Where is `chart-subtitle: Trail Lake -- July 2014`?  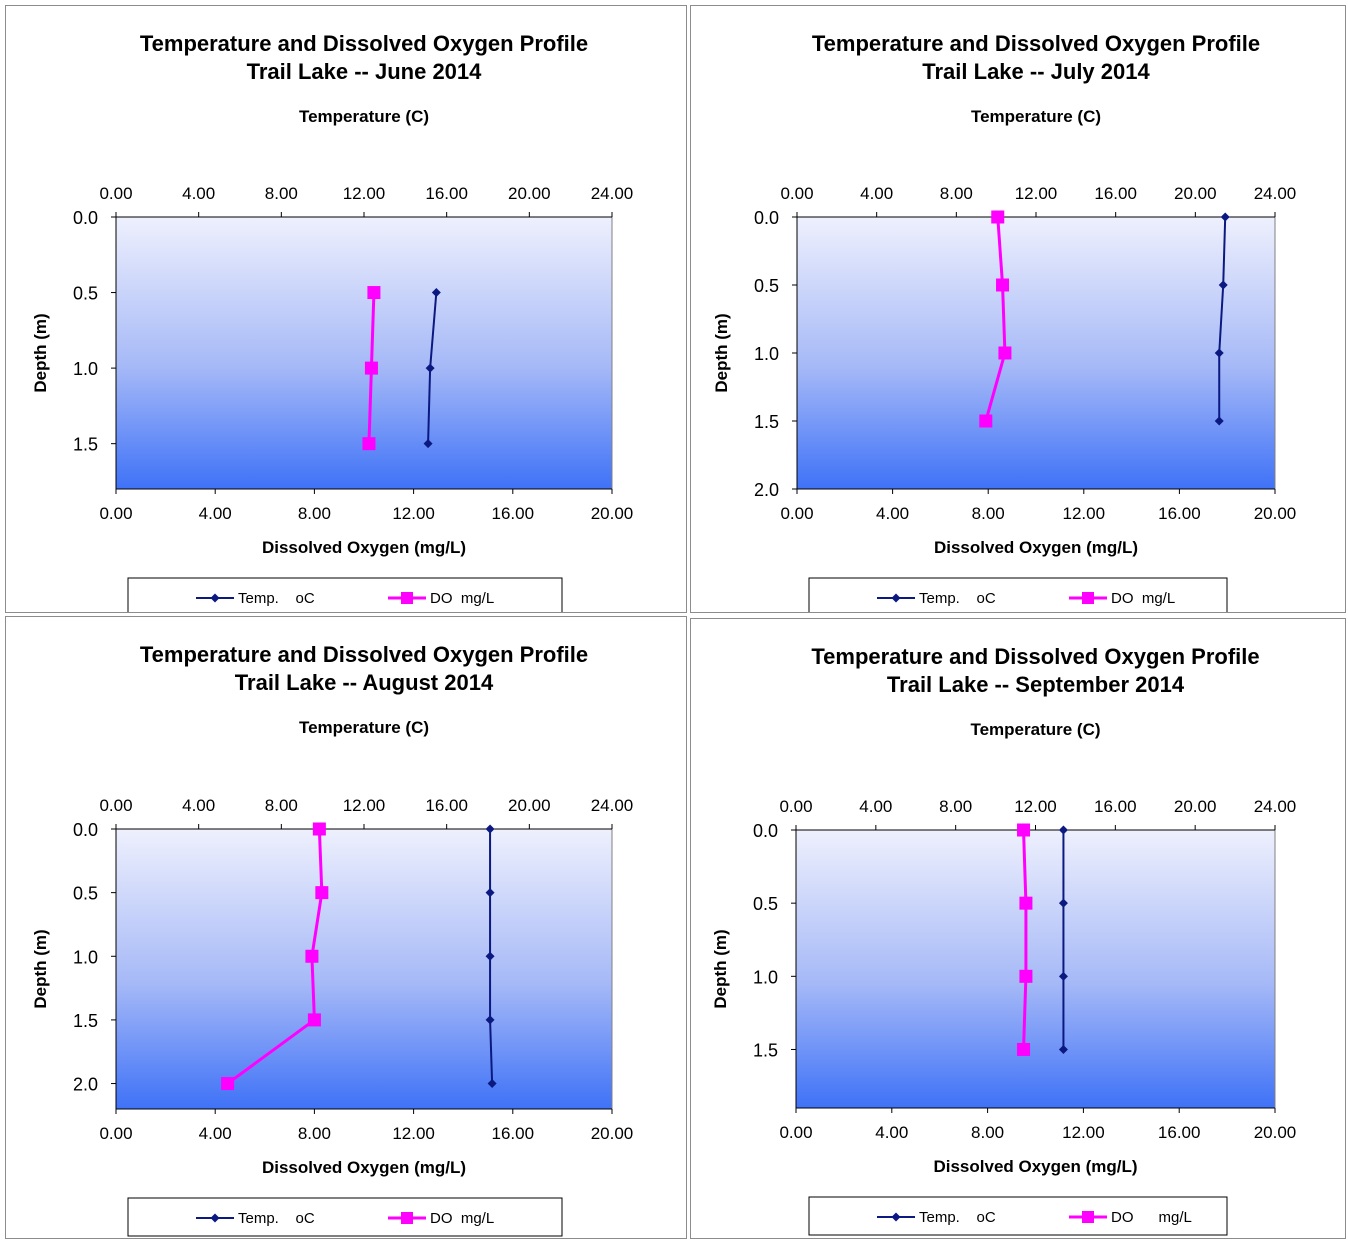 chart-subtitle: Trail Lake -- July 2014 is located at coordinates (1036, 71).